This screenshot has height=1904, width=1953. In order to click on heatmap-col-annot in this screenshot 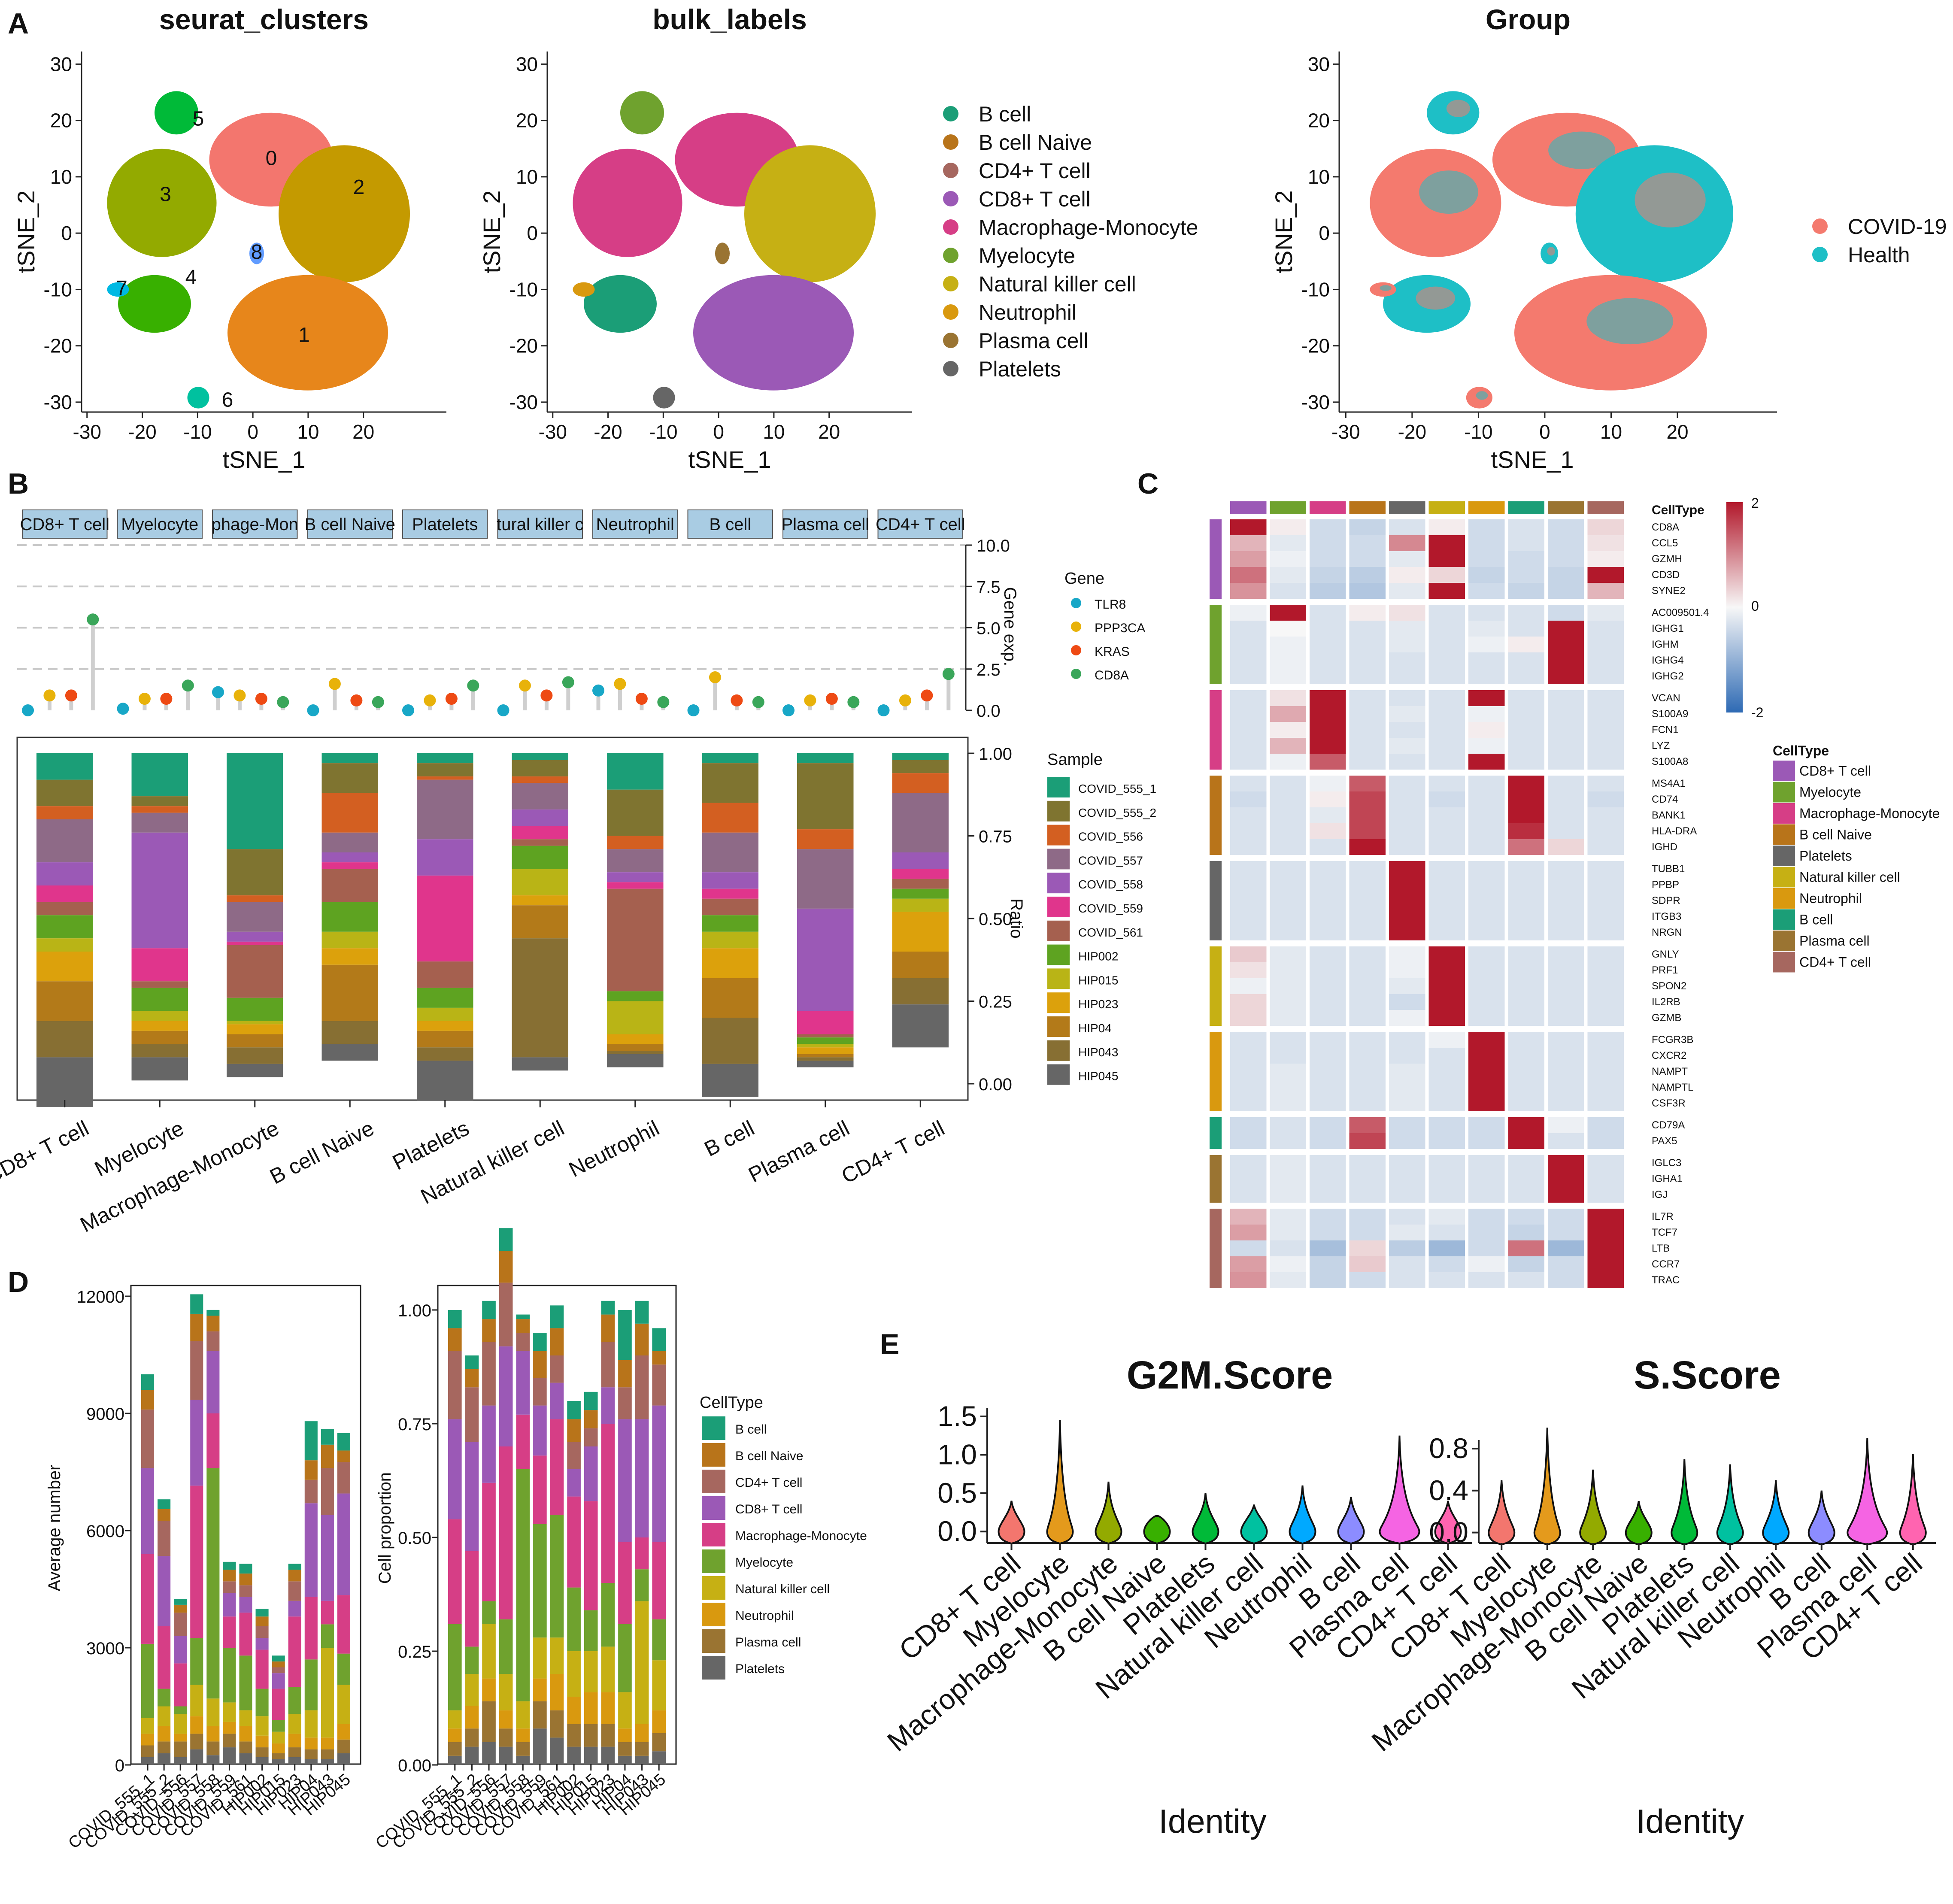, I will do `click(1446, 507)`.